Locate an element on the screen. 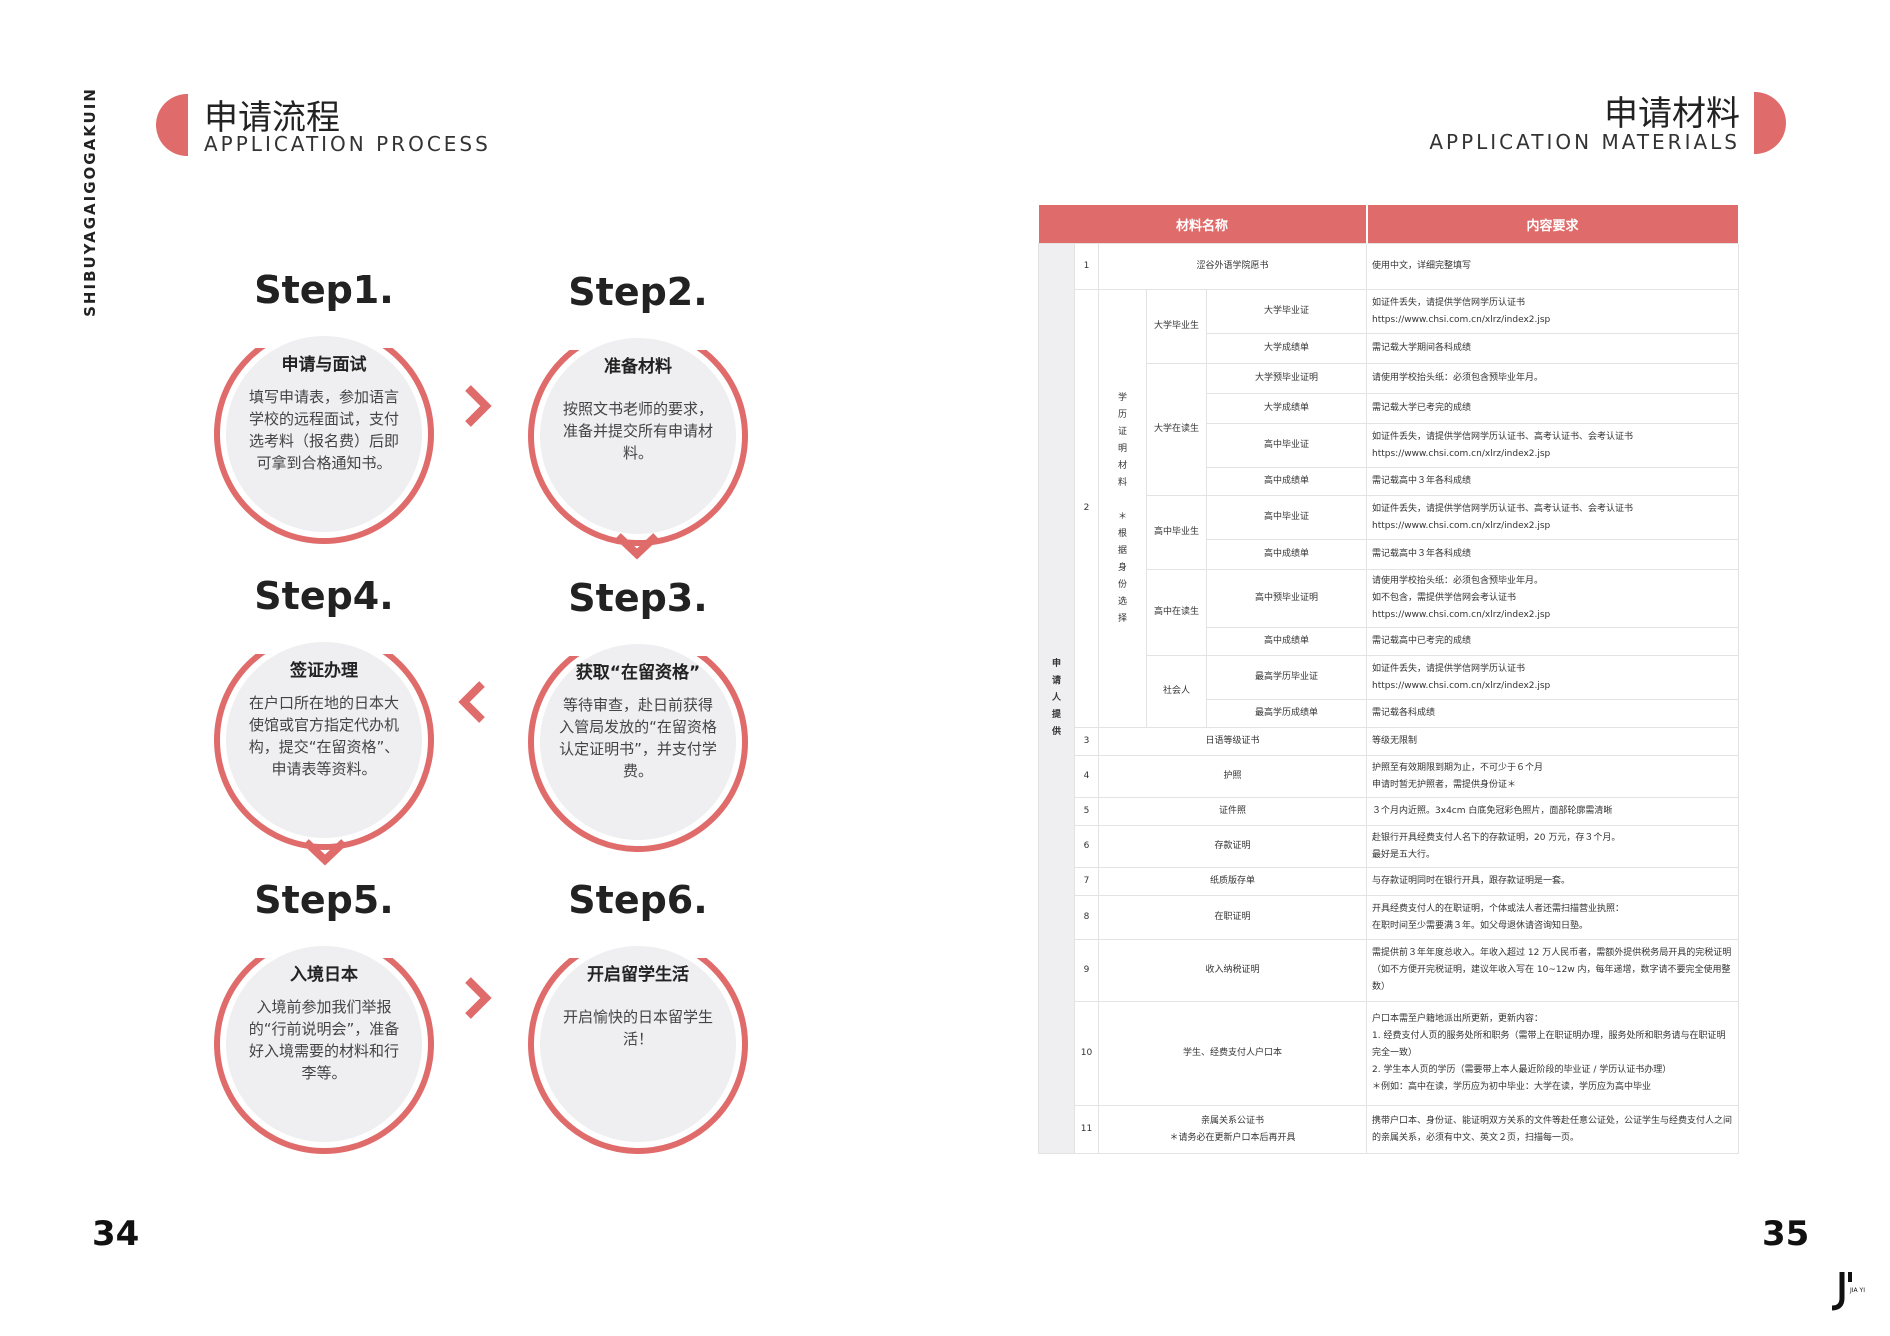 This screenshot has width=1890, height=1336. step-title: Step5. is located at coordinates (324, 900).